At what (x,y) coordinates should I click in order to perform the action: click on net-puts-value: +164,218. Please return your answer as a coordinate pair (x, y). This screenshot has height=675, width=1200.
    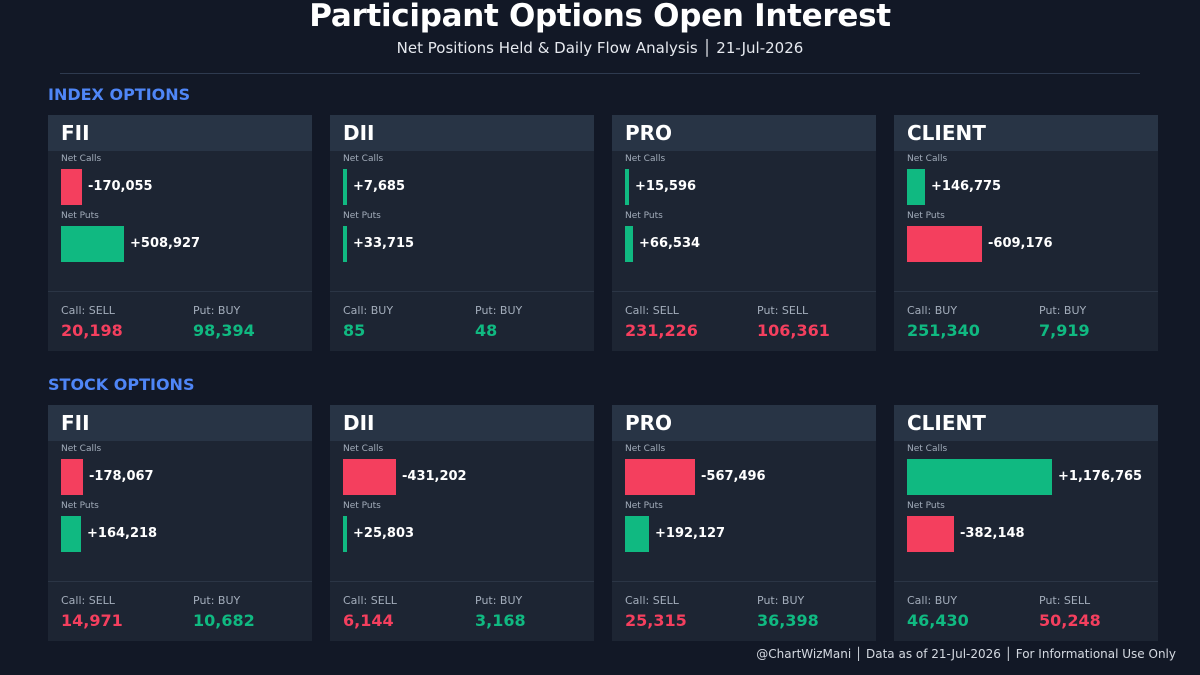
    Looking at the image, I should click on (122, 533).